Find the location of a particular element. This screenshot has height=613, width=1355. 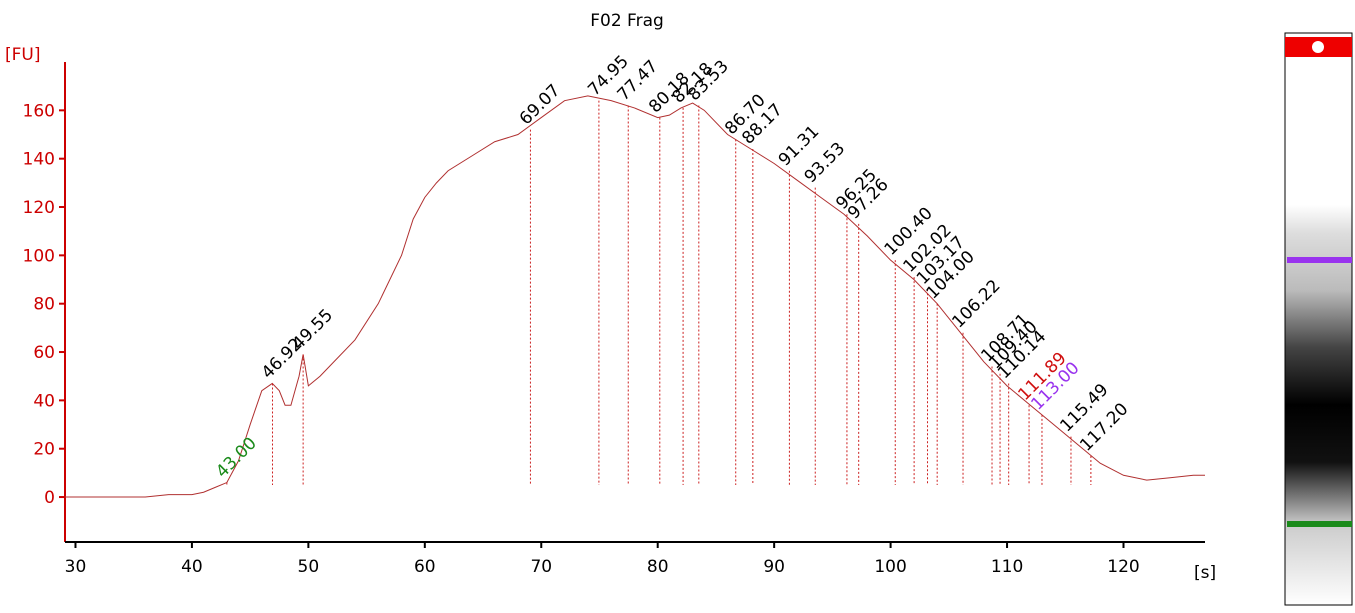

x-tick-label: 90 is located at coordinates (774, 567).